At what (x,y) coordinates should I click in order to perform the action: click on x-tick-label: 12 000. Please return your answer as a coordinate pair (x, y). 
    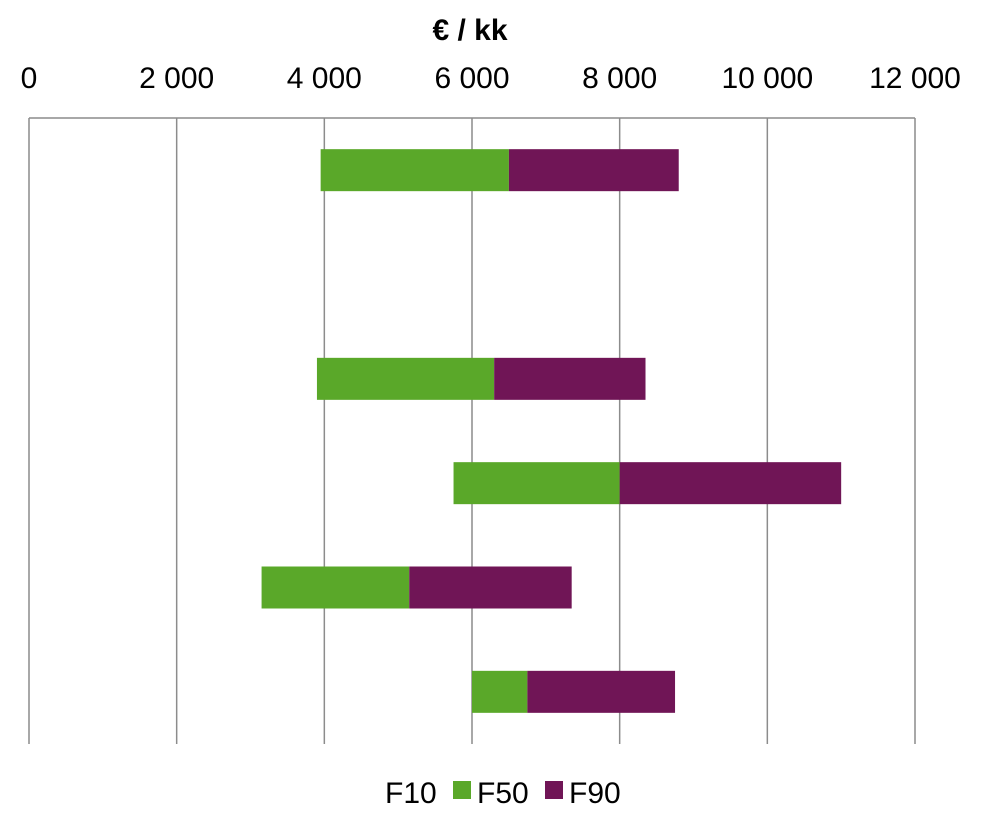
    Looking at the image, I should click on (915, 78).